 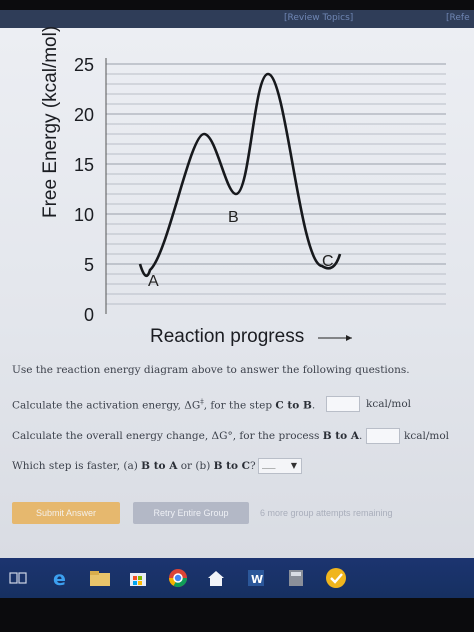 I want to click on double-dagger-icon: ‡, so click(x=202, y=402).